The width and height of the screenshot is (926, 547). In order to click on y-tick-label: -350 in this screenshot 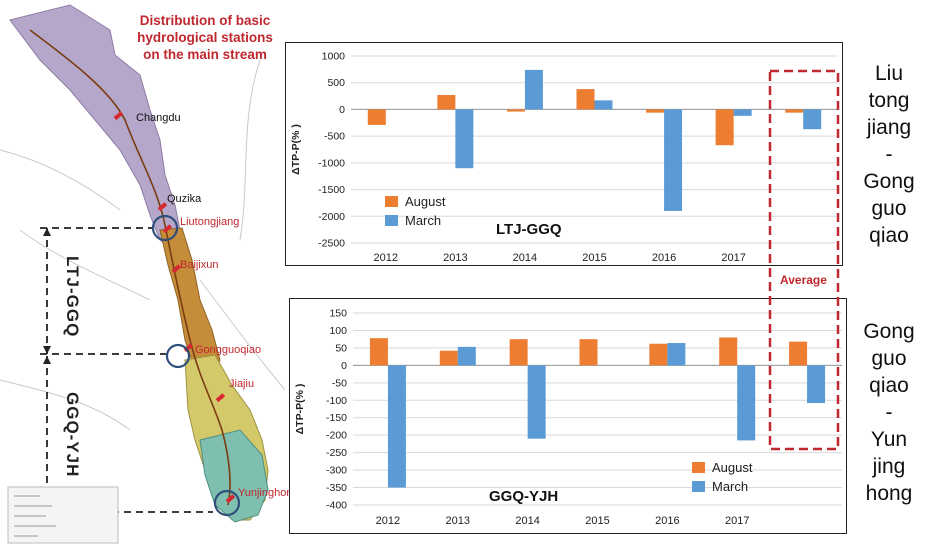, I will do `click(336, 488)`.